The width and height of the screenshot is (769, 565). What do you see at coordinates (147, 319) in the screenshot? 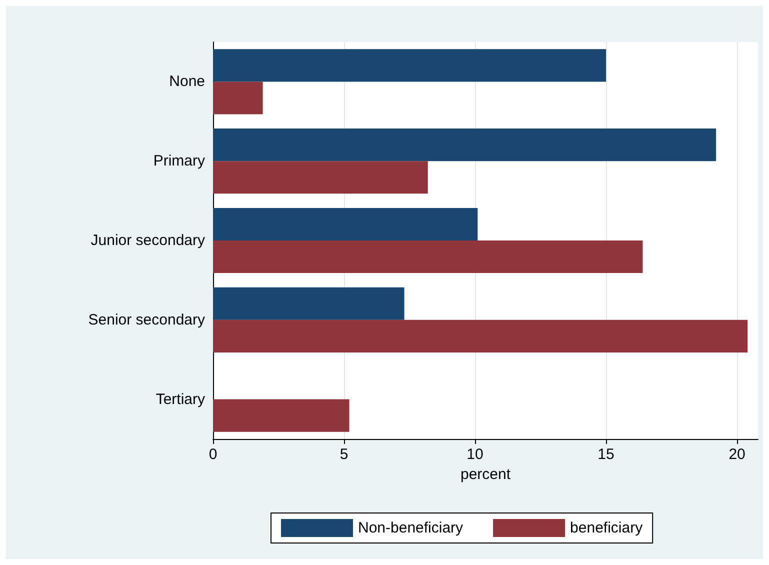
I see `y-tick-label: Senior secondary` at bounding box center [147, 319].